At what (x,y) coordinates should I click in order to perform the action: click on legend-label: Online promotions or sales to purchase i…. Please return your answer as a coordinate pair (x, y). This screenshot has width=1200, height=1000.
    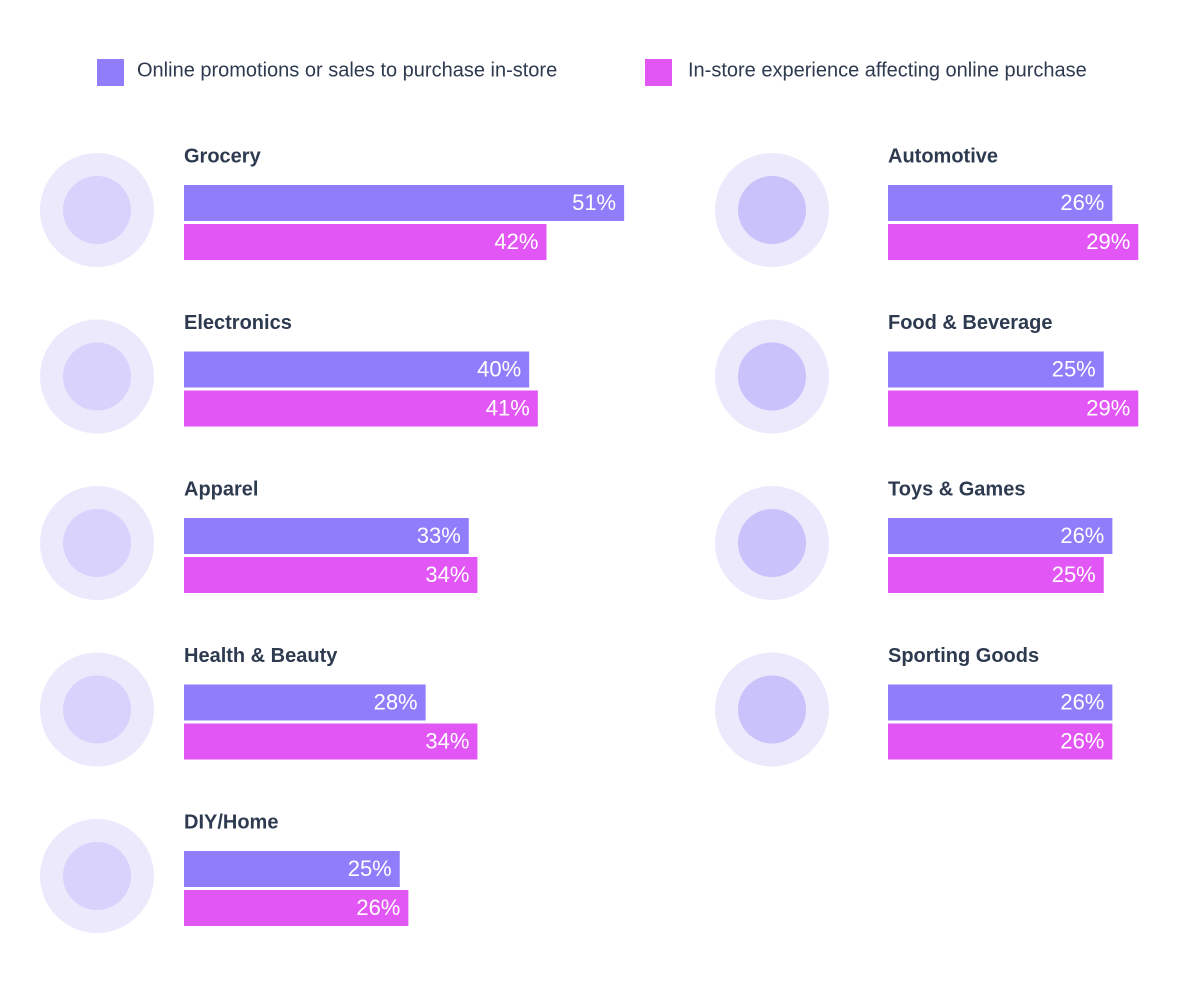
    Looking at the image, I should click on (347, 70).